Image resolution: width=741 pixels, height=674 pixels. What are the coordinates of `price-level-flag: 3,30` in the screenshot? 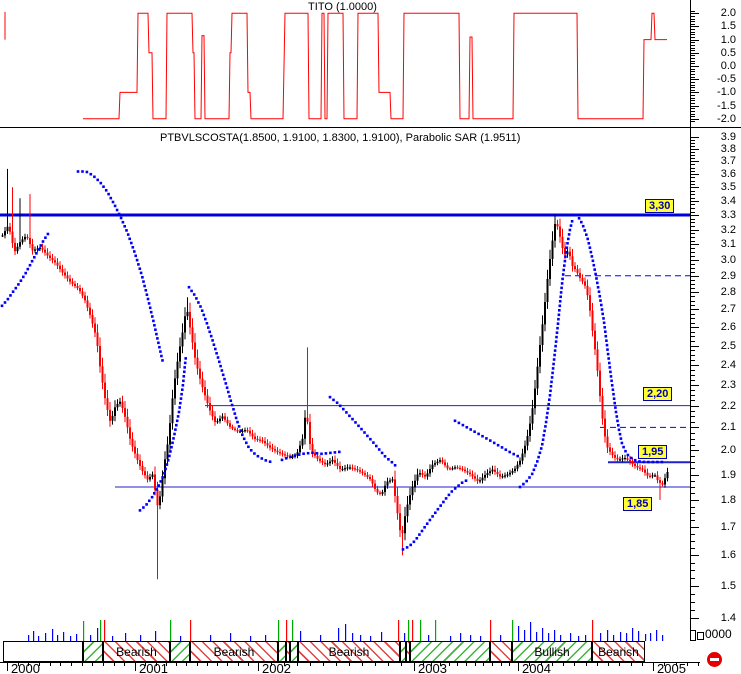 It's located at (660, 206).